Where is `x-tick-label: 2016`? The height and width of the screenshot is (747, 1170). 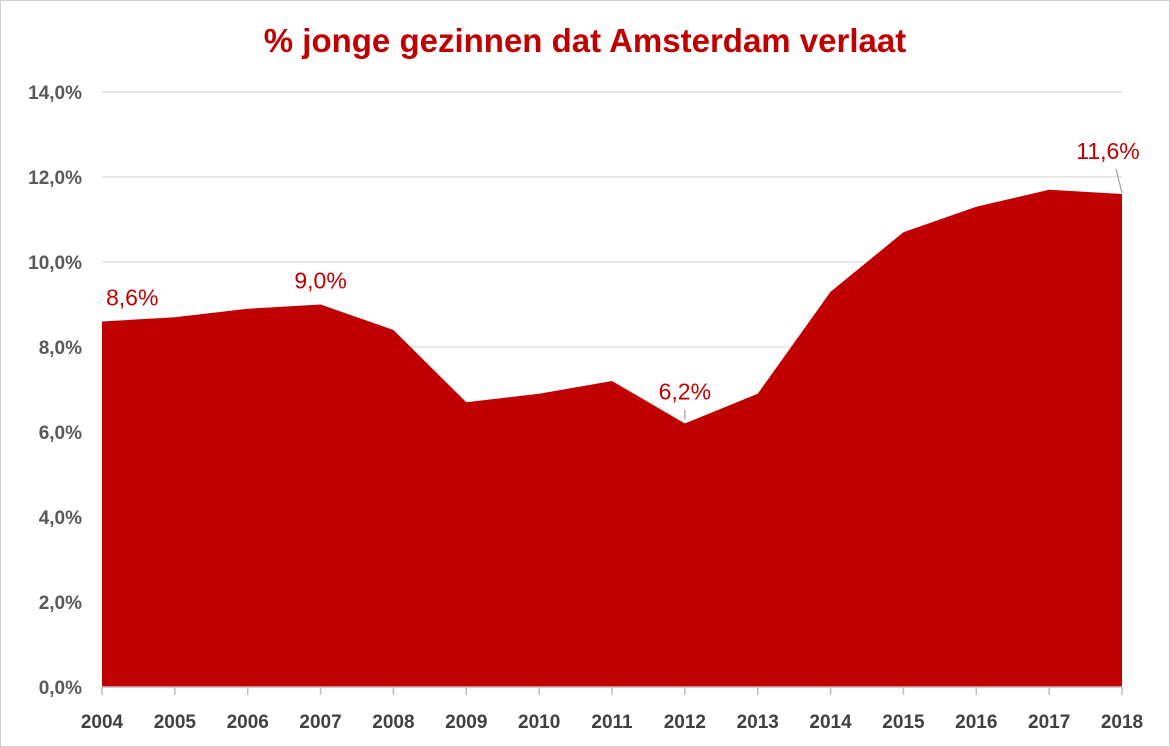
x-tick-label: 2016 is located at coordinates (976, 722).